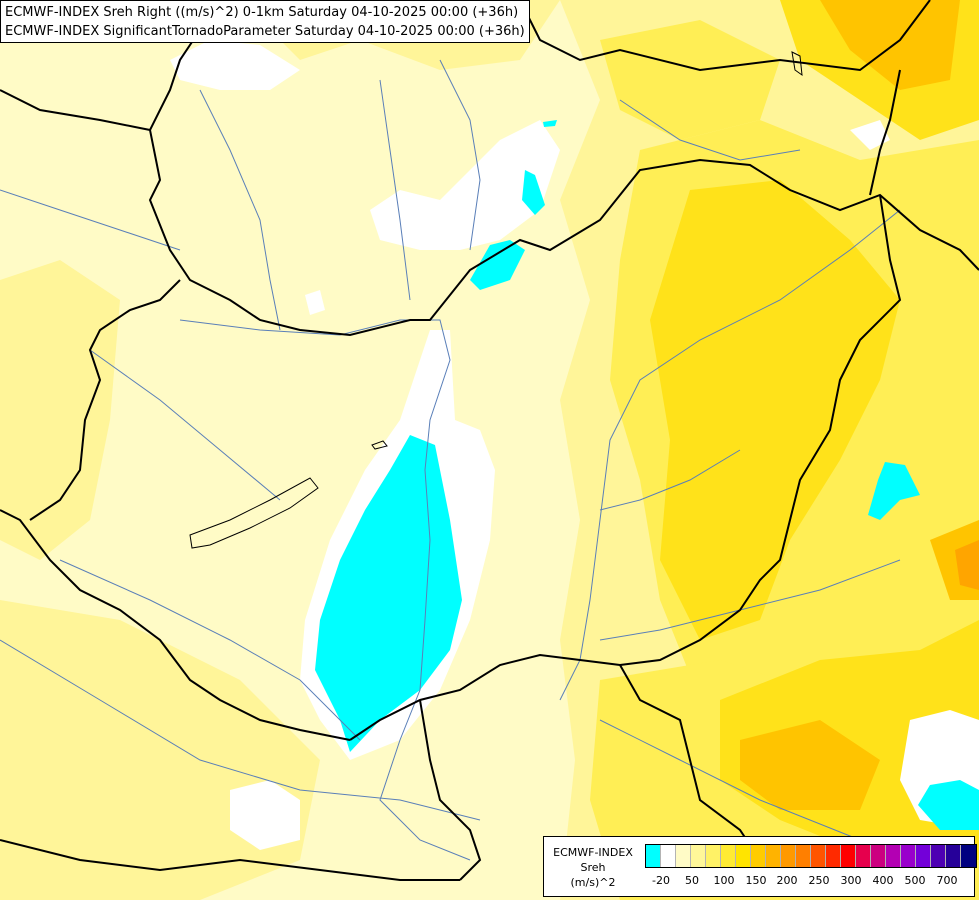  I want to click on legend-tick-row: -20 50 100 150 200 250 300 400 500 700, so click(808, 882).